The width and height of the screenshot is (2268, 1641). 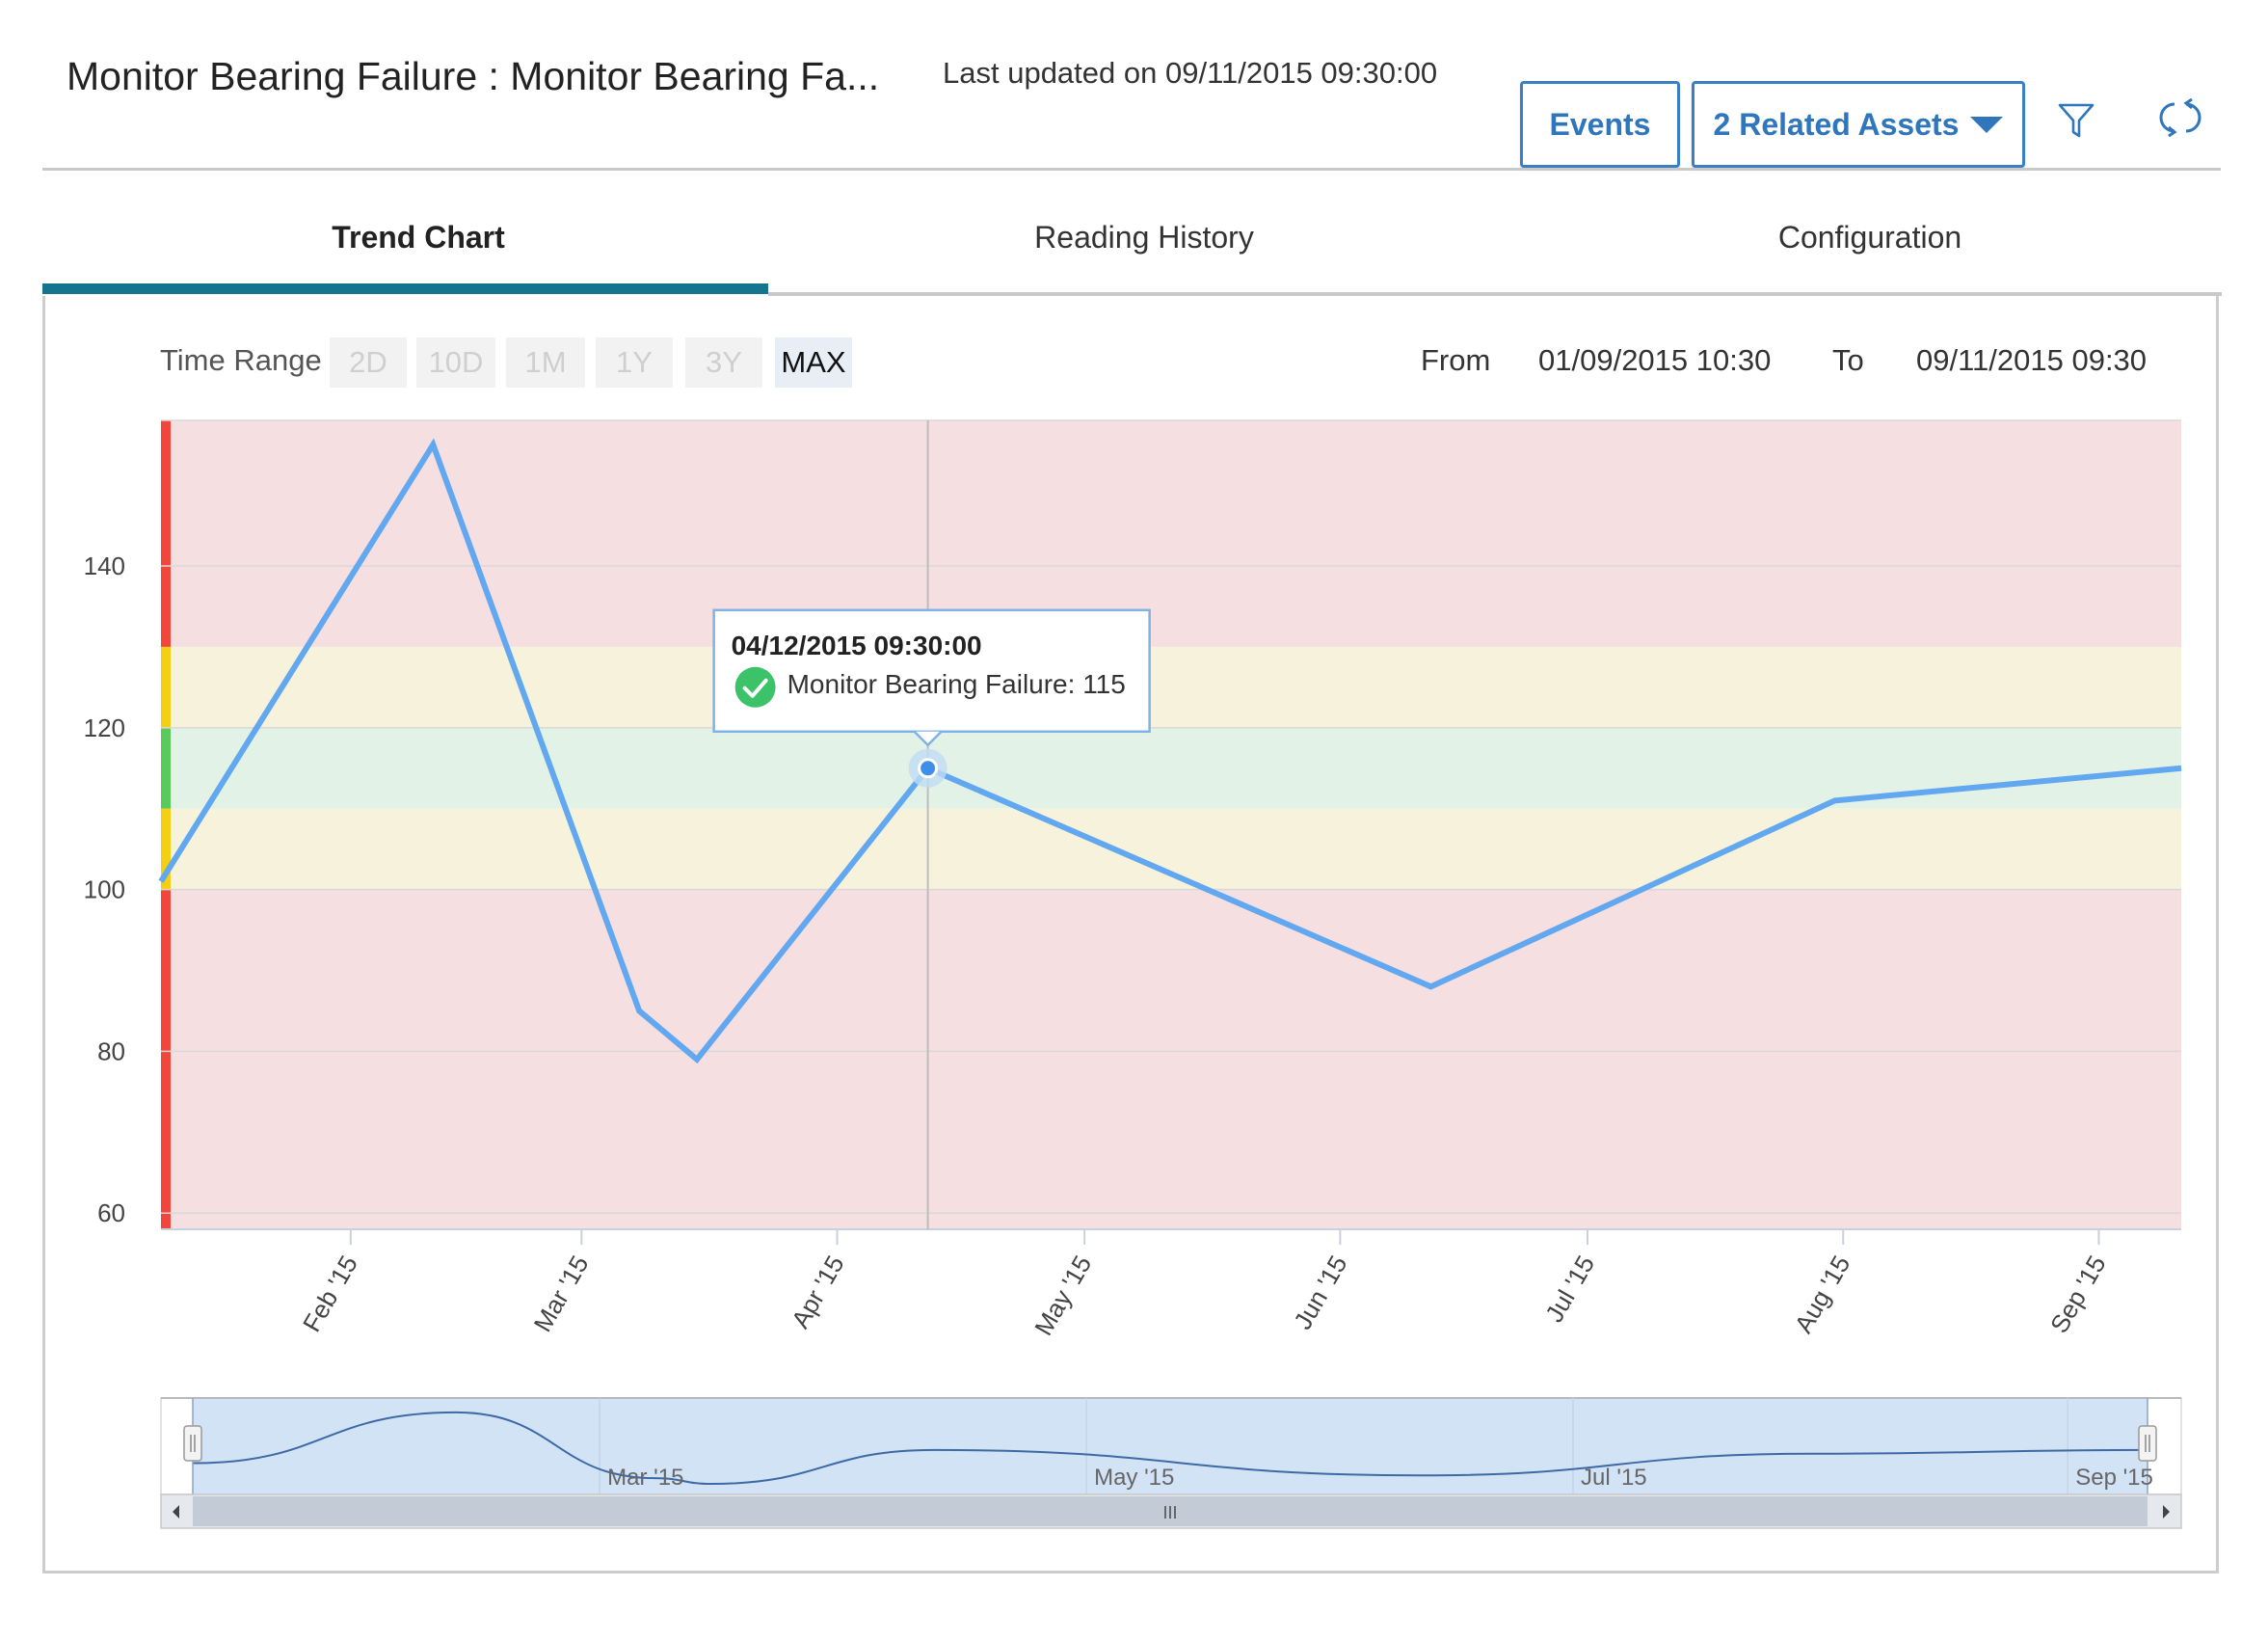 What do you see at coordinates (405, 288) in the screenshot?
I see `active-tab-indicator` at bounding box center [405, 288].